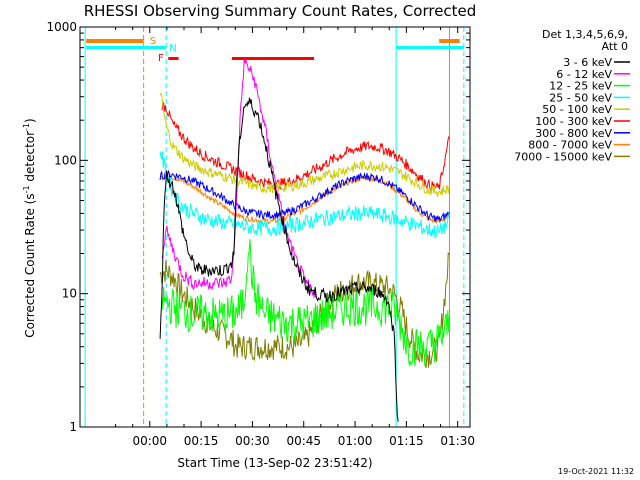  What do you see at coordinates (272, 58) in the screenshot?
I see `flare-bar-long` at bounding box center [272, 58].